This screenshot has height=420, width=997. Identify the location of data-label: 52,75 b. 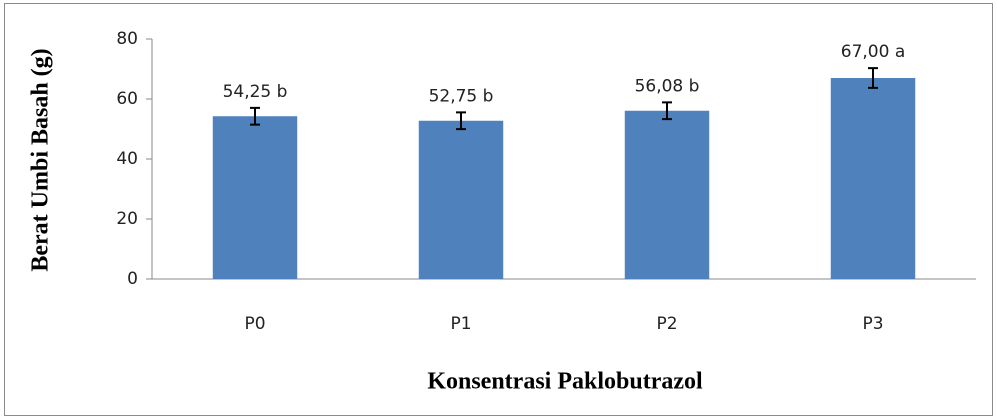
(461, 96).